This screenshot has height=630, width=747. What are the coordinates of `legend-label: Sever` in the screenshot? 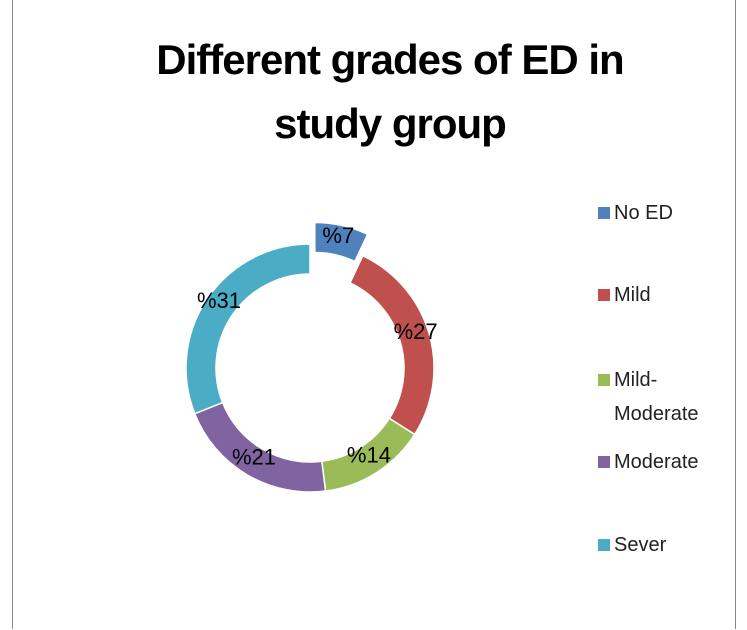 It's located at (640, 545).